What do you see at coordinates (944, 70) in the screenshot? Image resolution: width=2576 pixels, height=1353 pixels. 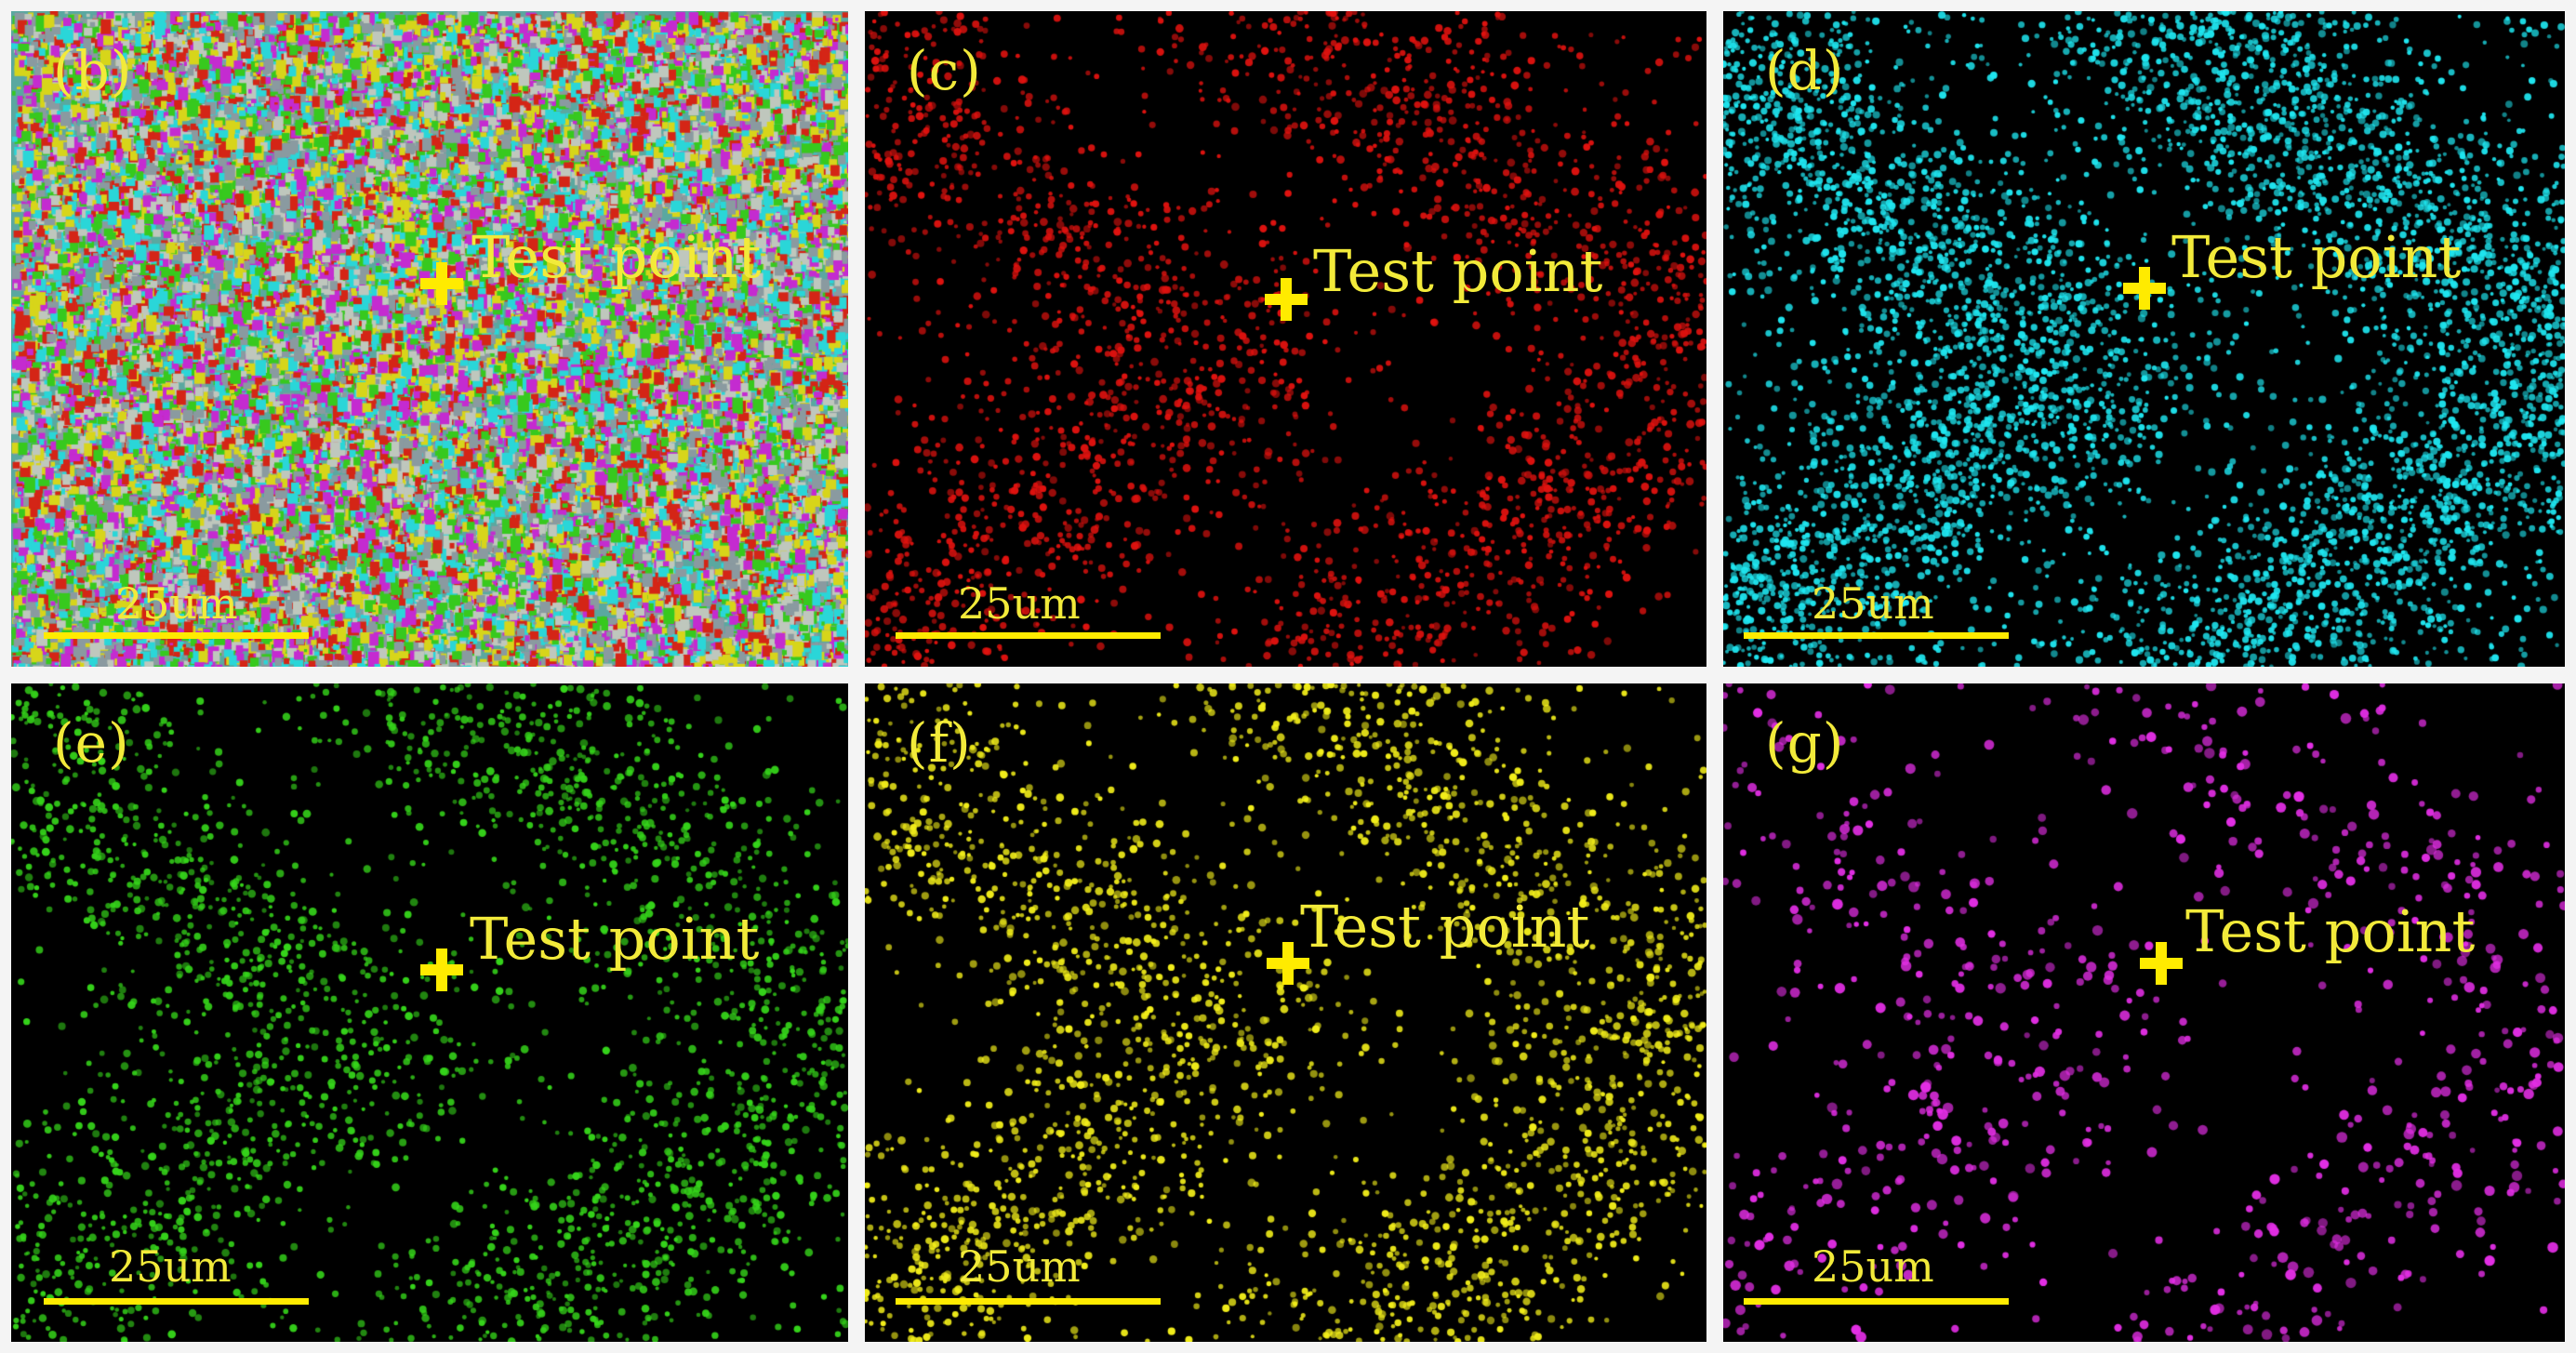 I see `panel-label: (c)` at bounding box center [944, 70].